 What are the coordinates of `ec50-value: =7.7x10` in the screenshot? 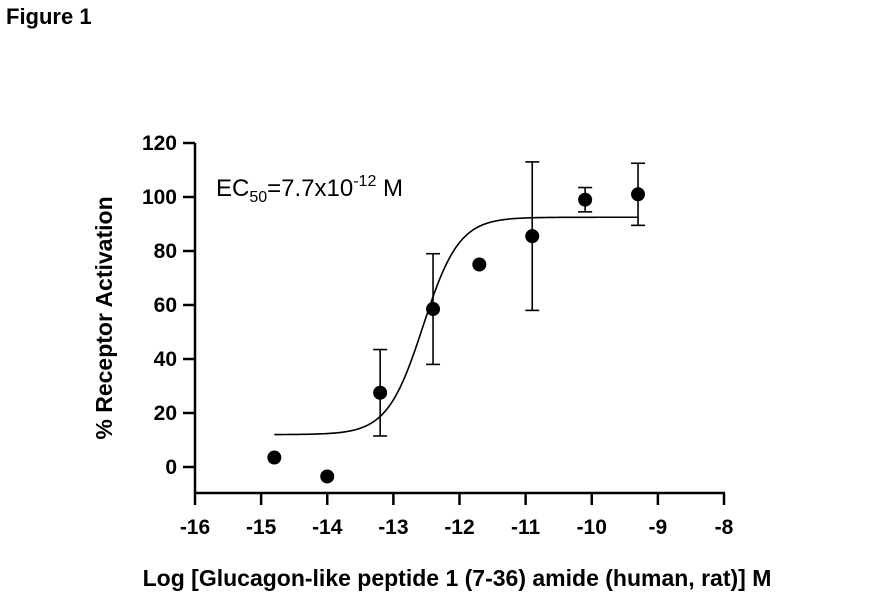 It's located at (310, 188).